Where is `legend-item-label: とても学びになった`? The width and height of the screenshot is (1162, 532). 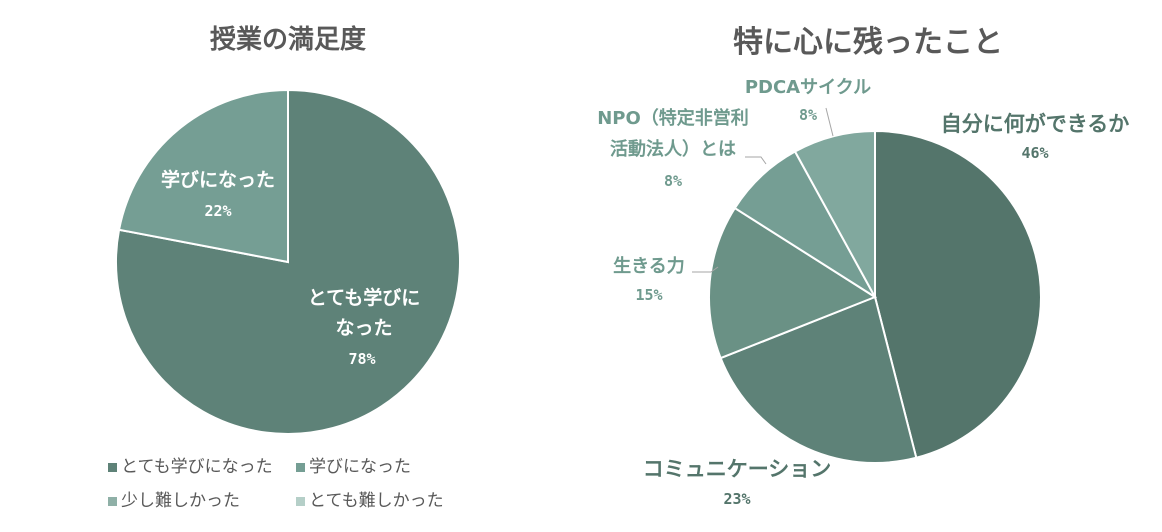 legend-item-label: とても学びになった is located at coordinates (197, 467).